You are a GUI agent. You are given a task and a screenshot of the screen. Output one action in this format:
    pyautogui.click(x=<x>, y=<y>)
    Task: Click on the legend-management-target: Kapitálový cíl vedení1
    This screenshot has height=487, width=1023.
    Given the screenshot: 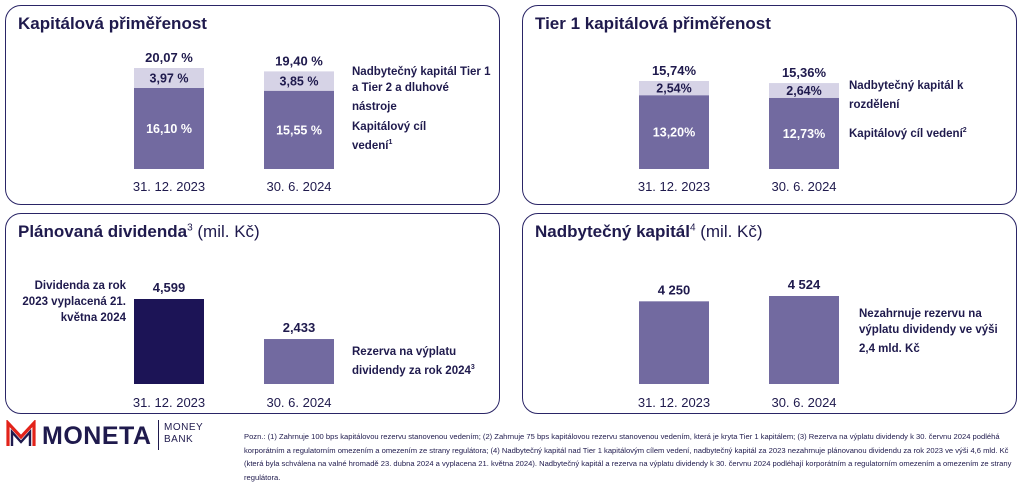 What is the action you would take?
    pyautogui.click(x=389, y=136)
    